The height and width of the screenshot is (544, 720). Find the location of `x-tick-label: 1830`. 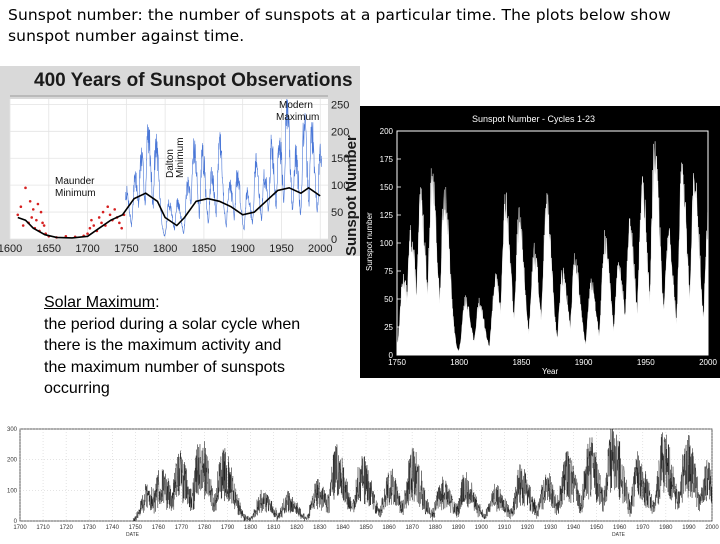

x-tick-label: 1830 is located at coordinates (320, 528).